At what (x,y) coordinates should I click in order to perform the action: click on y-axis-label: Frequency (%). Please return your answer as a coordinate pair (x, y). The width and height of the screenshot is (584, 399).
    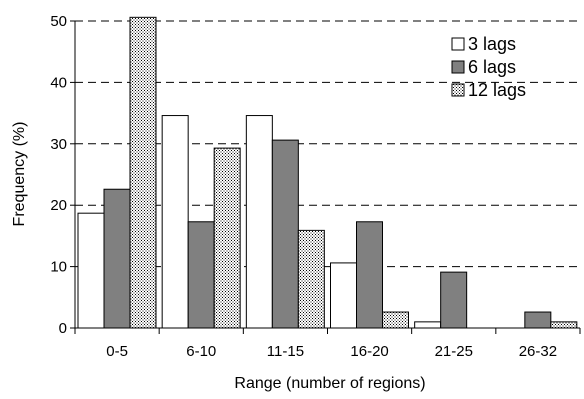
    Looking at the image, I should click on (19, 174).